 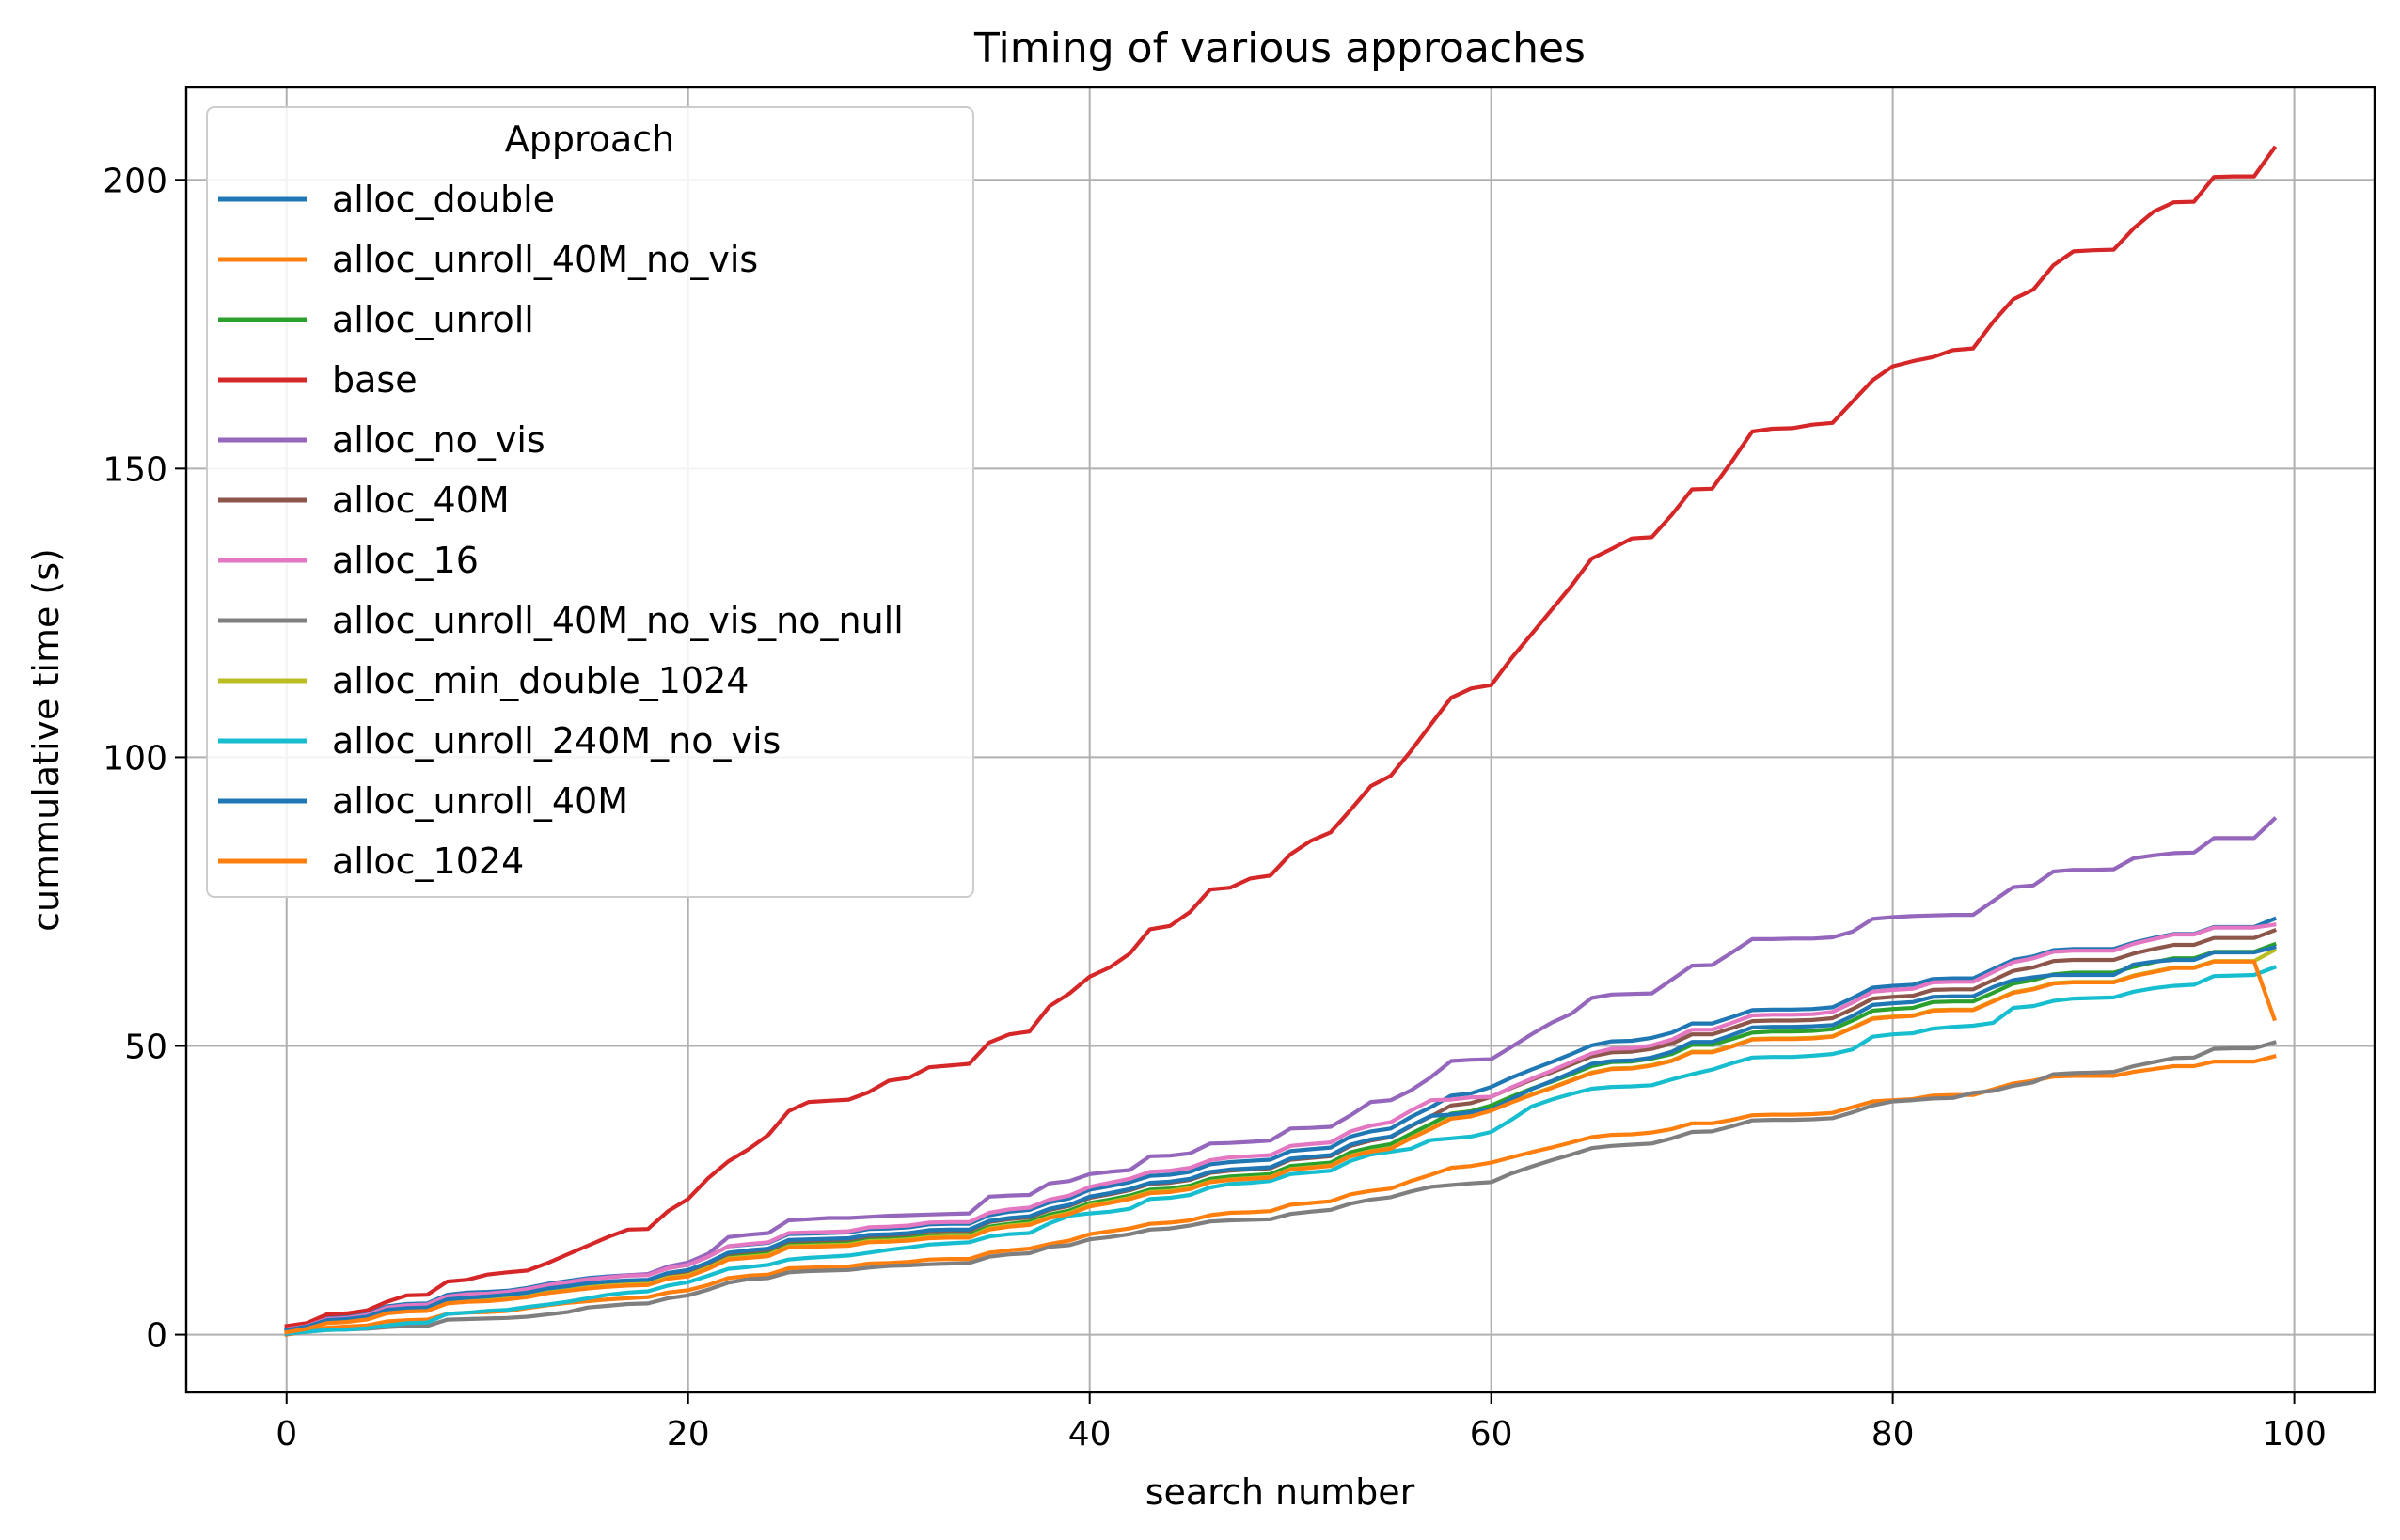 What do you see at coordinates (405, 561) in the screenshot?
I see `legend-label: alloc_16` at bounding box center [405, 561].